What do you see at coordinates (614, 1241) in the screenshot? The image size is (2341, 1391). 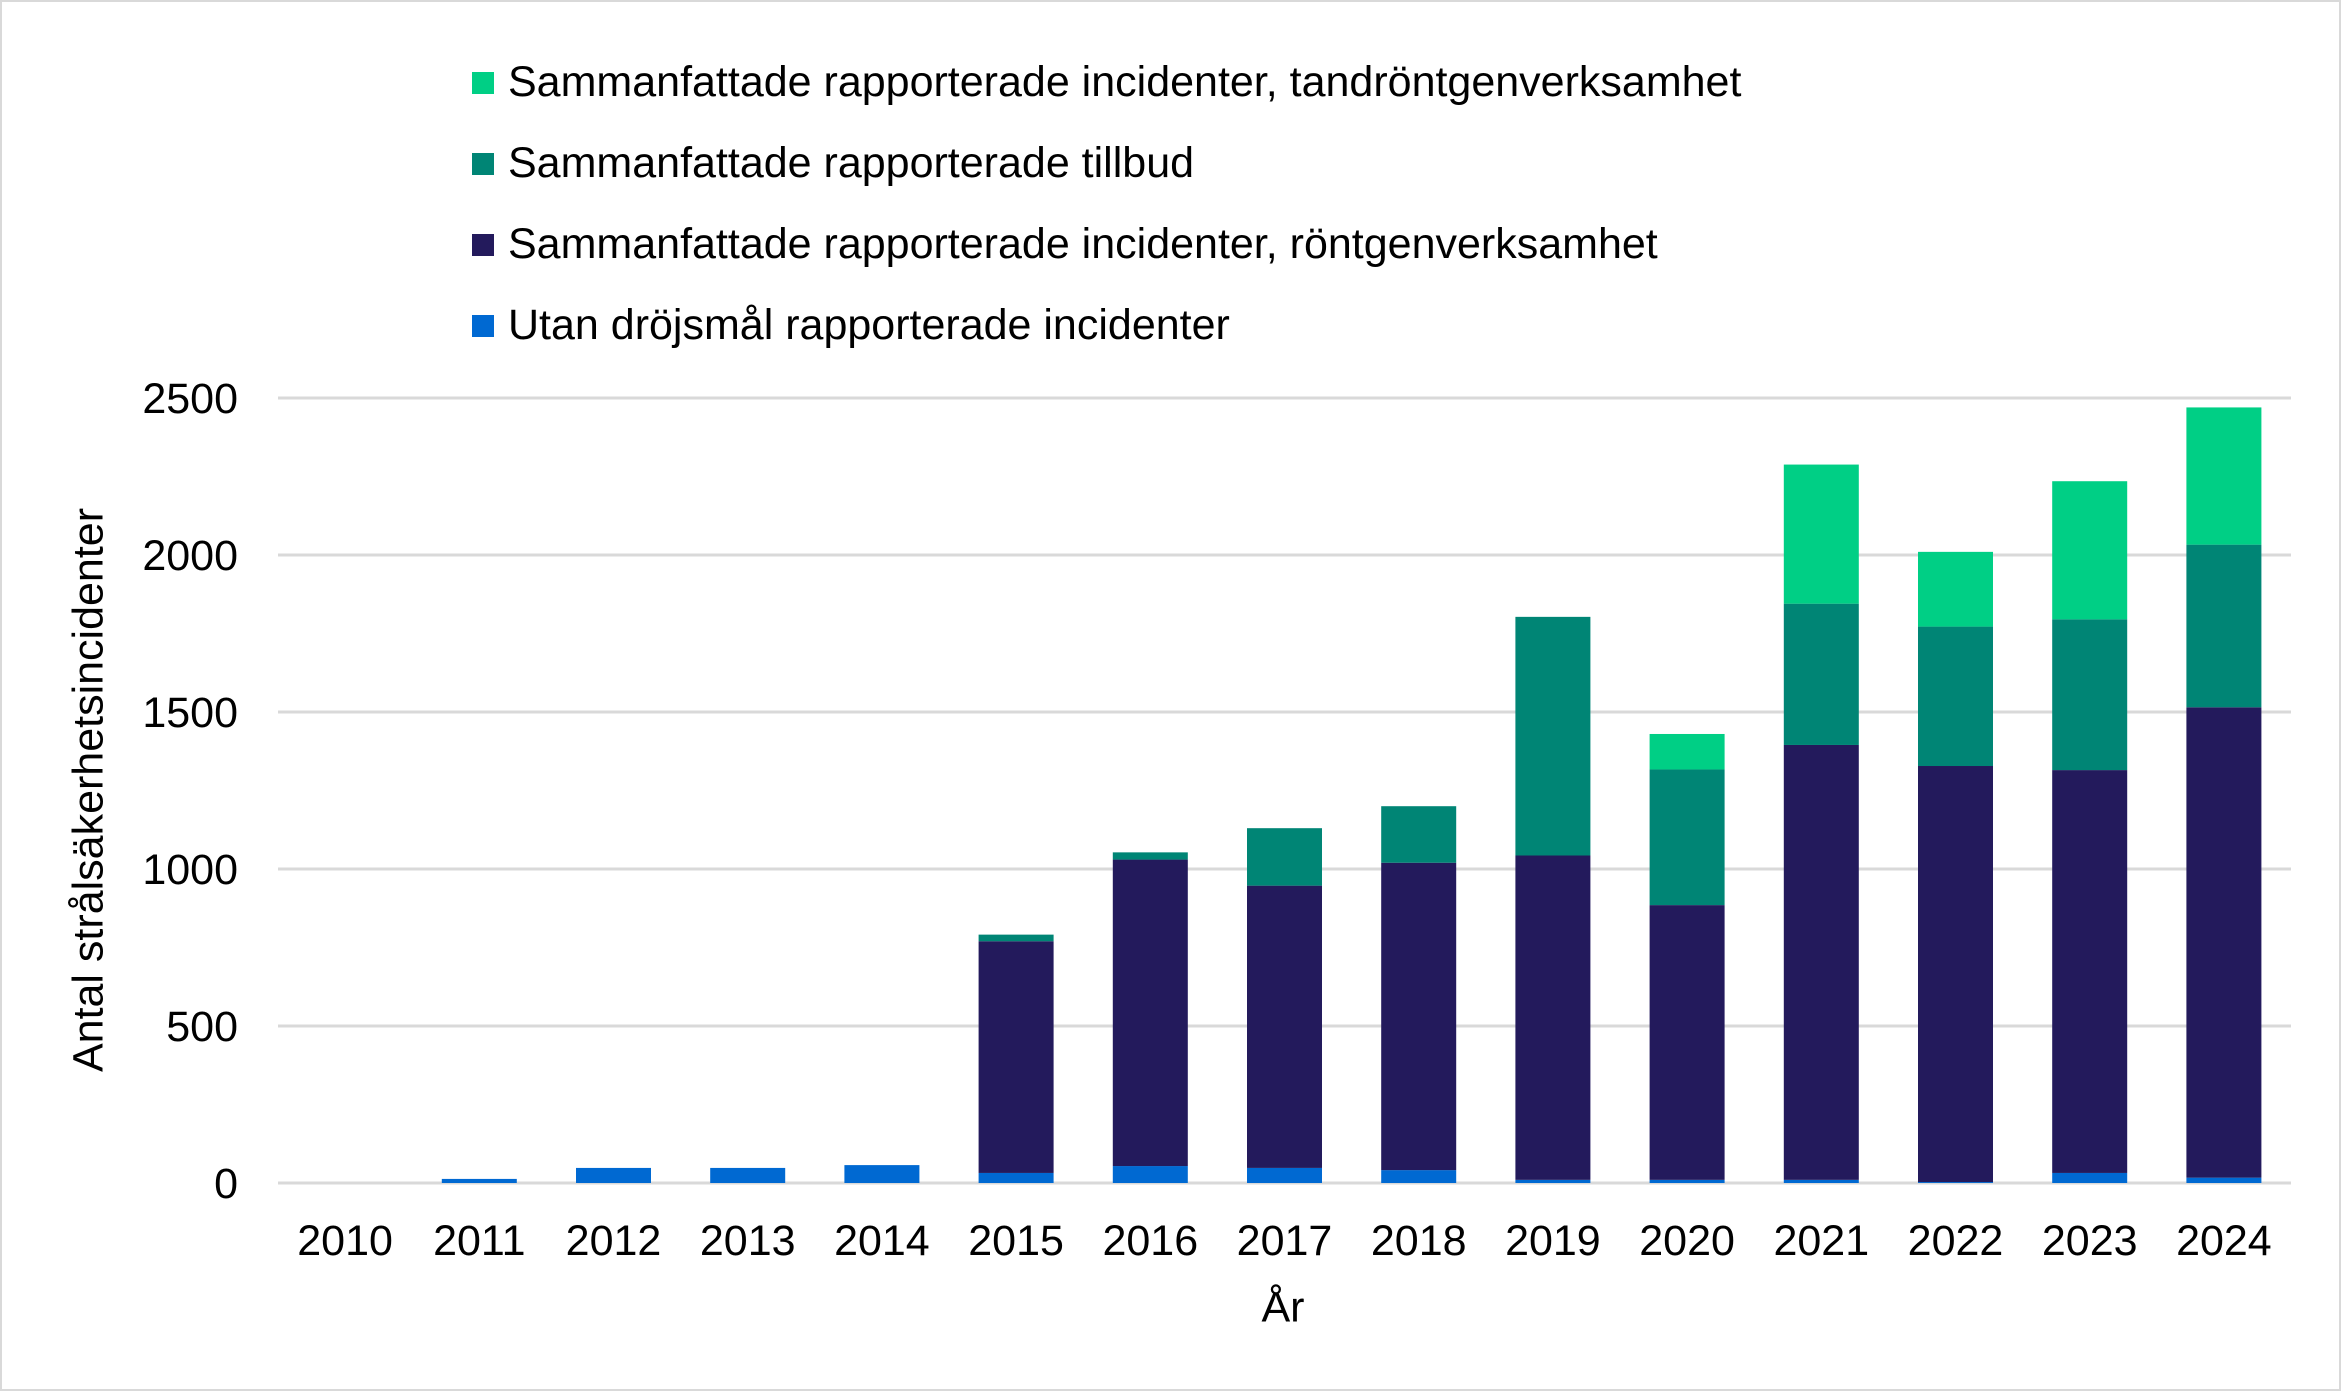 I see `x-tick-label: 2012` at bounding box center [614, 1241].